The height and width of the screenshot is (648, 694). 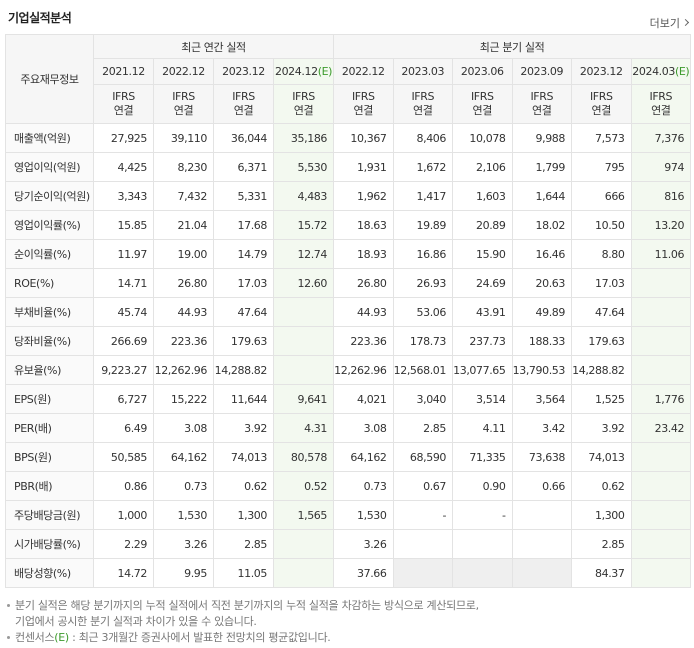 What do you see at coordinates (423, 138) in the screenshot?
I see `value-cell: 8,406` at bounding box center [423, 138].